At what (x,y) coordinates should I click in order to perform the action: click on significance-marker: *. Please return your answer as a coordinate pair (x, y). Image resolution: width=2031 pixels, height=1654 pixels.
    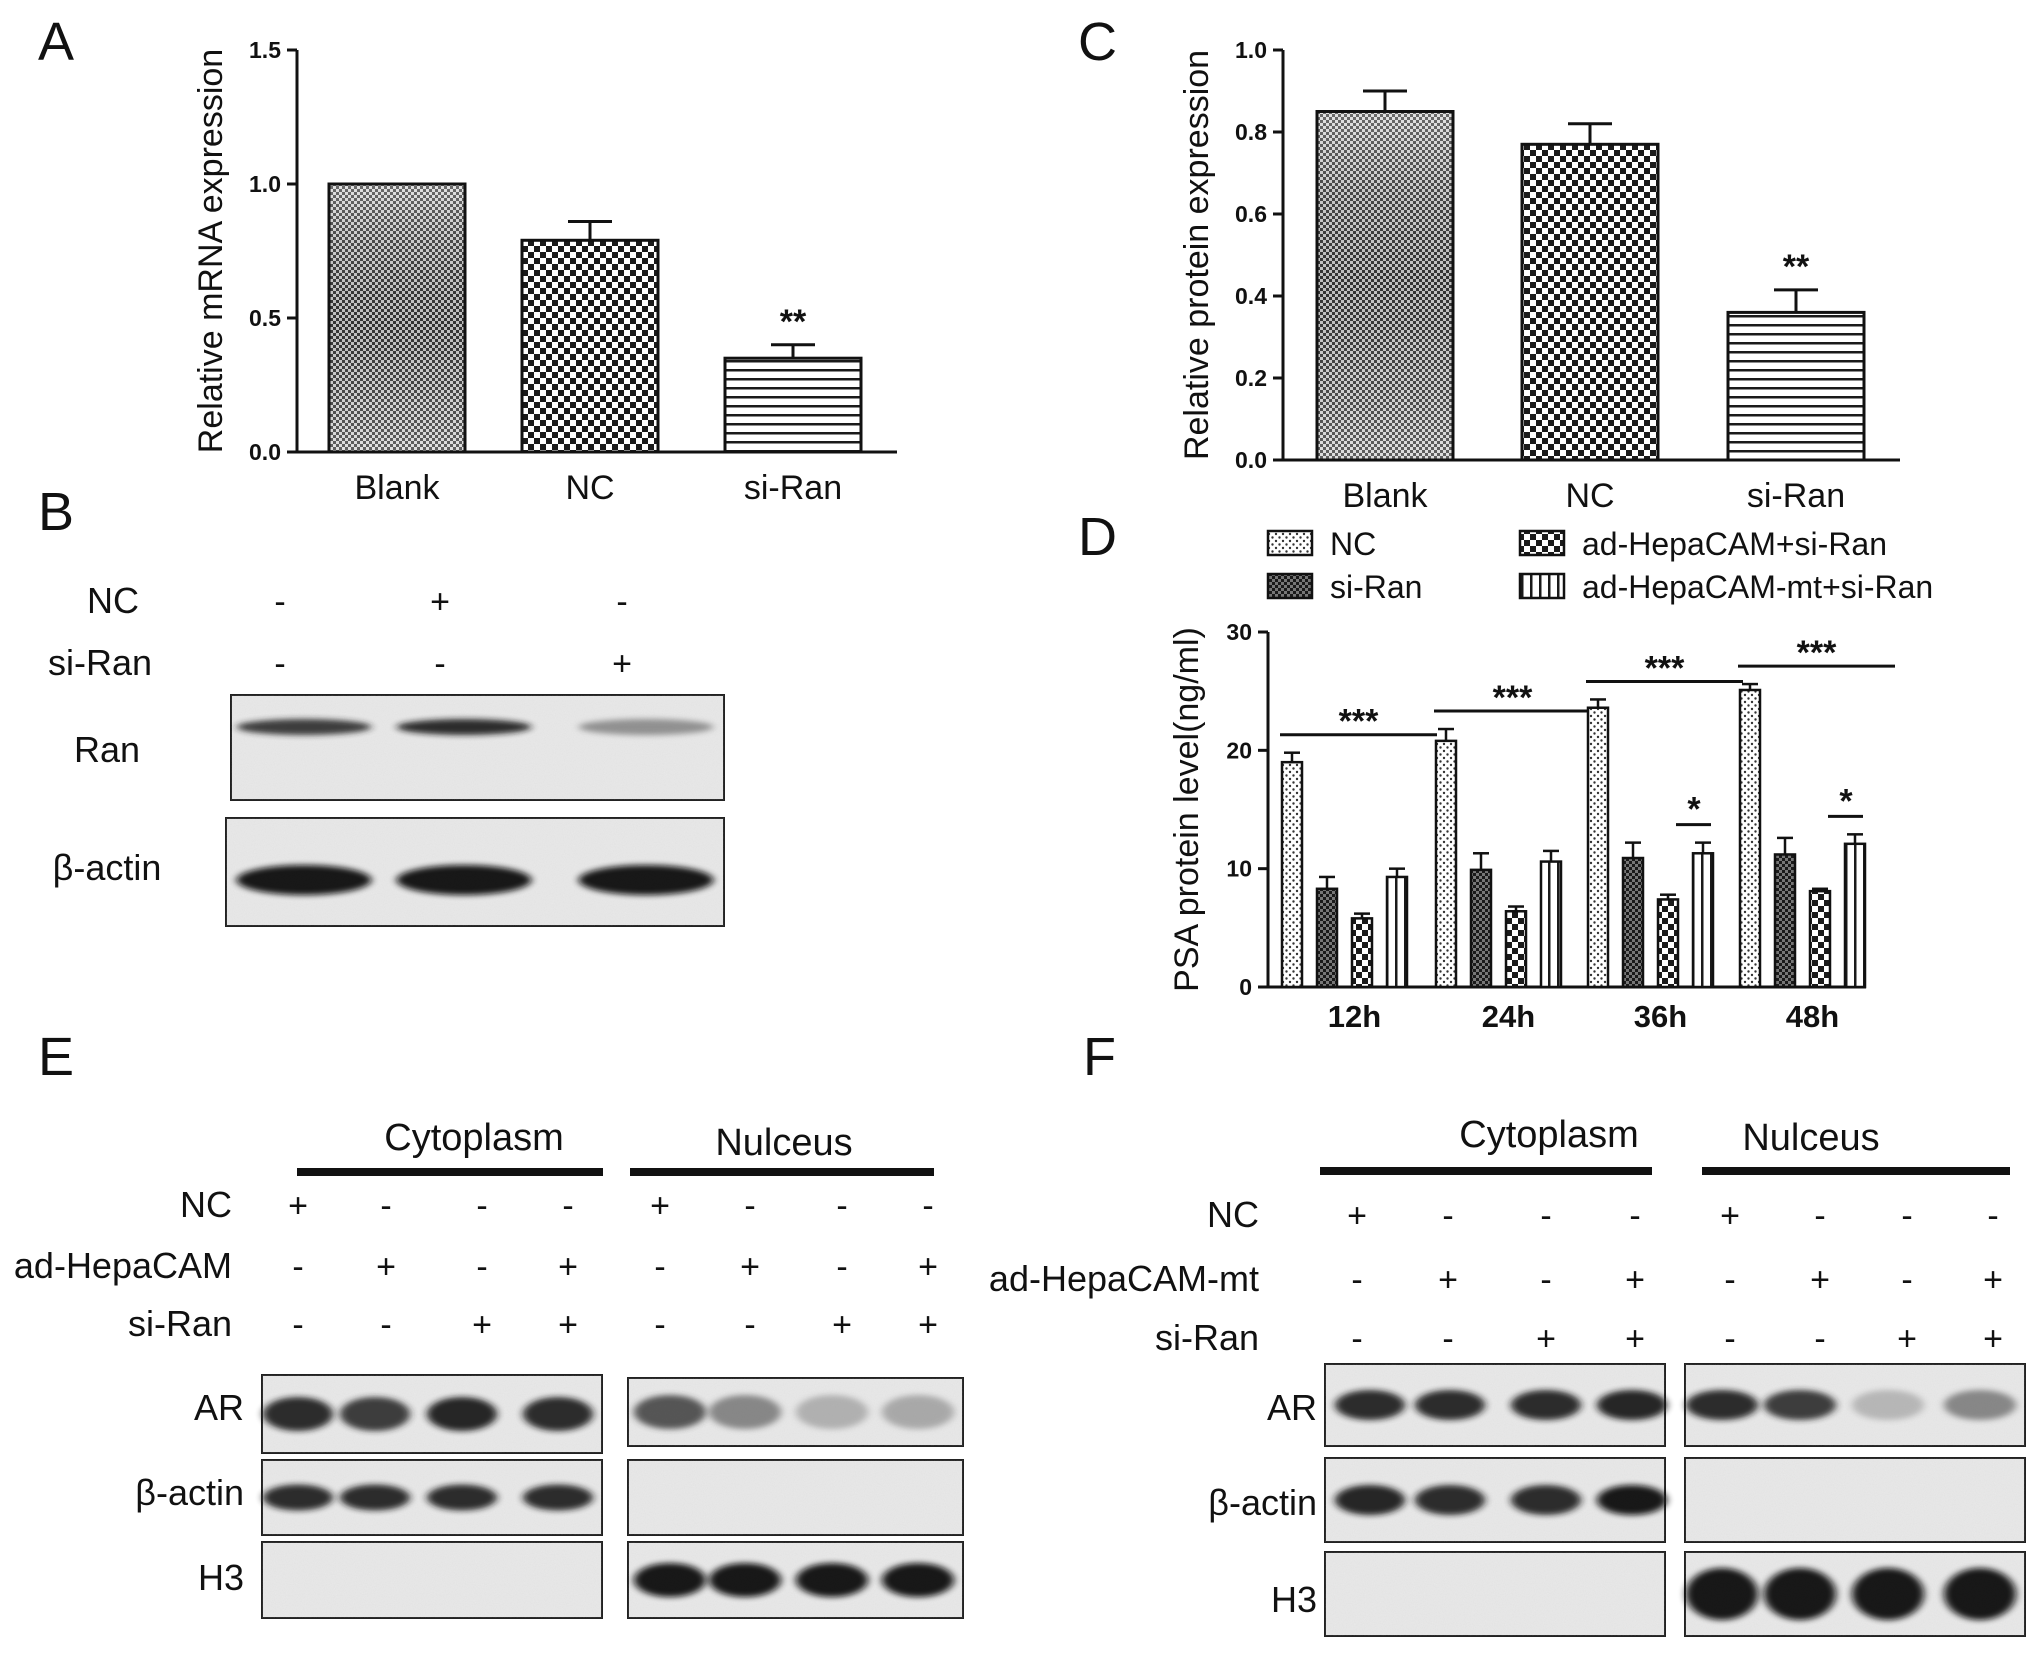
    Looking at the image, I should click on (1694, 810).